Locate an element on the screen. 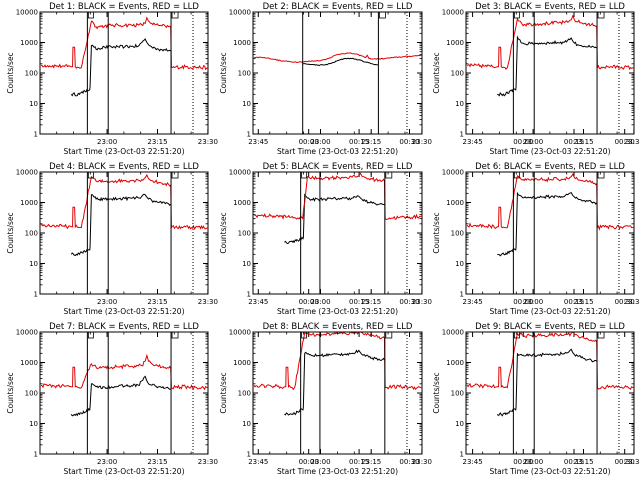 The height and width of the screenshot is (480, 640). chart-title: Det 1: BLACK = Events, RED = LLD is located at coordinates (124, 7).